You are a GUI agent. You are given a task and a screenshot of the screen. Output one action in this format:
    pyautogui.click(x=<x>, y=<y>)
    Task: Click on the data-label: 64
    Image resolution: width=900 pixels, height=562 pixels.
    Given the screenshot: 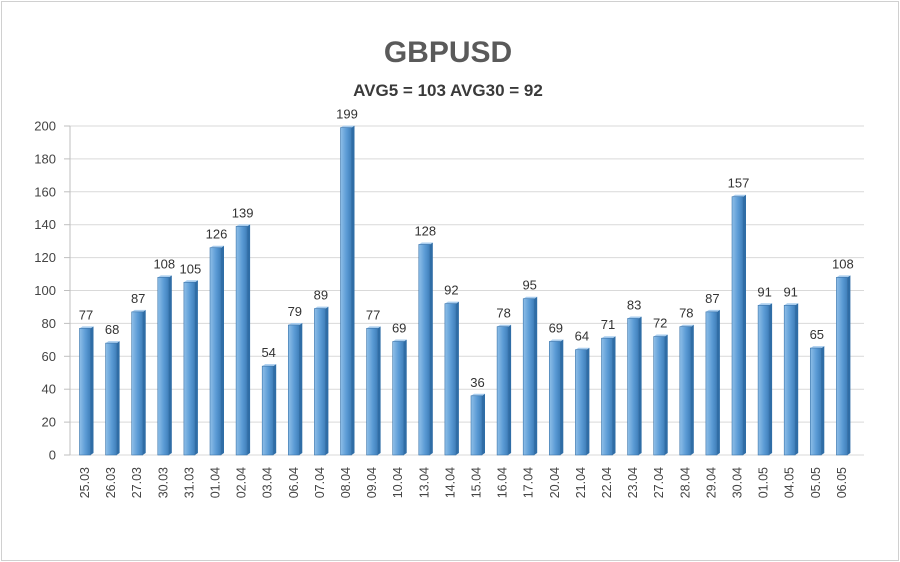 What is the action you would take?
    pyautogui.click(x=582, y=336)
    